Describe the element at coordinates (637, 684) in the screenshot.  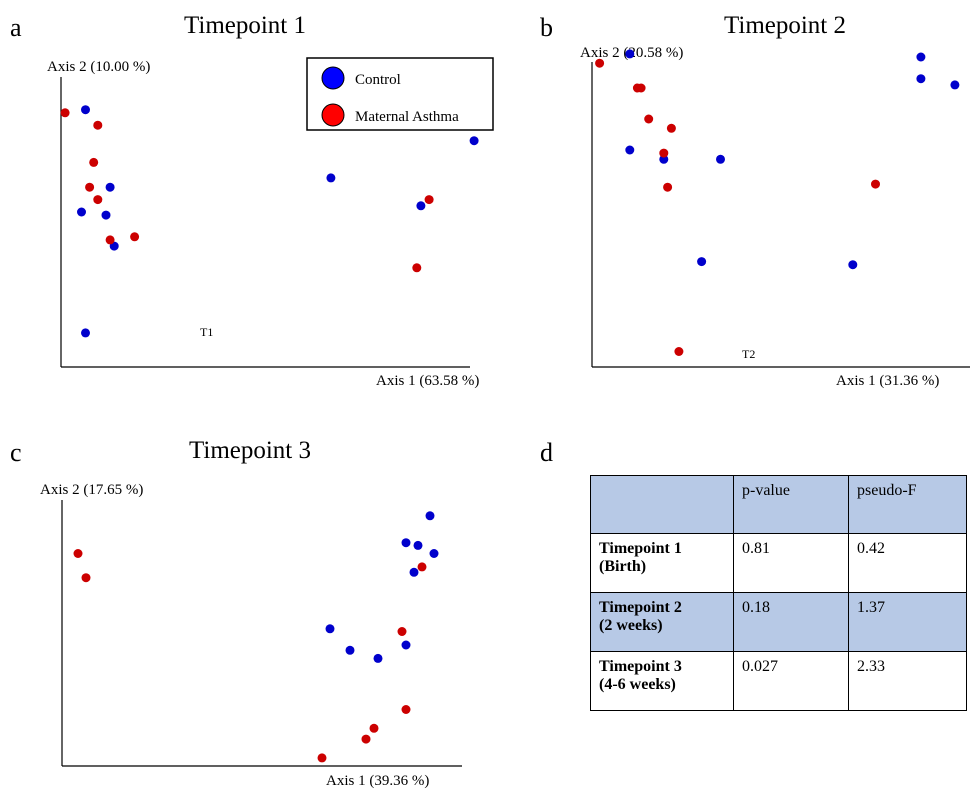
I see `row-label-line2: (4-6 weeks)` at that location.